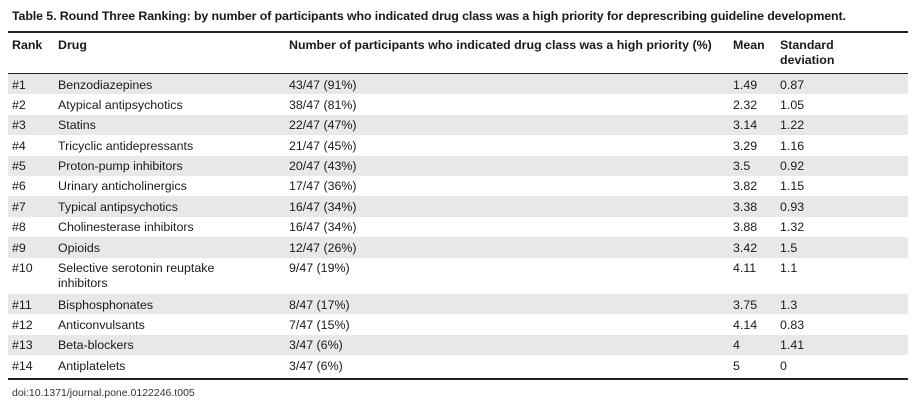 Image resolution: width=916 pixels, height=419 pixels. Describe the element at coordinates (511, 125) in the screenshot. I see `cell-number: 22/47 (47%)` at that location.